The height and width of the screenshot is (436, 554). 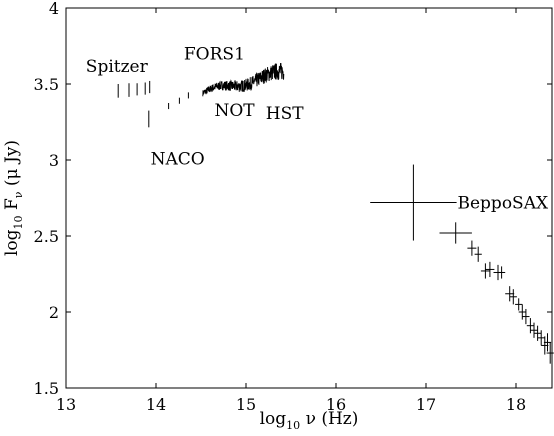 What do you see at coordinates (426, 404) in the screenshot?
I see `x-tick-label: 17` at bounding box center [426, 404].